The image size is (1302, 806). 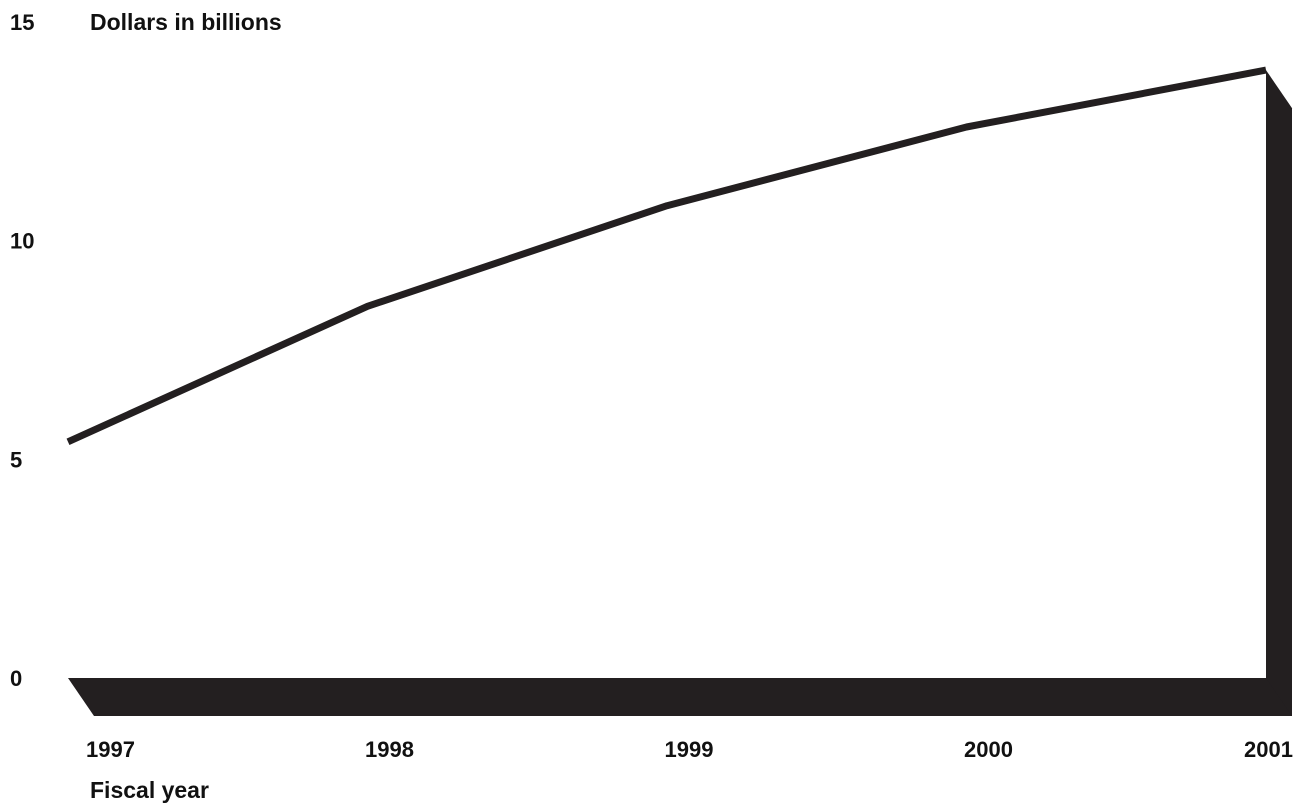 I want to click on y-axis-ticks: 0 5 10 15, so click(x=22, y=350).